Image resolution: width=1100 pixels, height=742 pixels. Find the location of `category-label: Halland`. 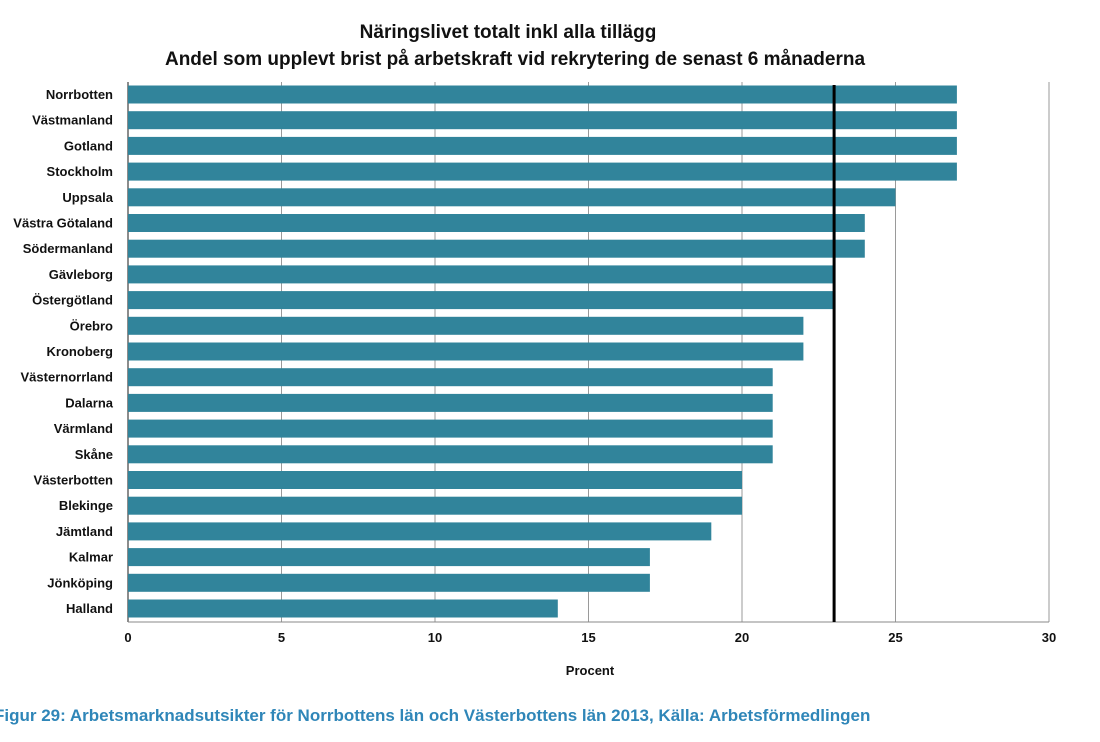

category-label: Halland is located at coordinates (89, 608).